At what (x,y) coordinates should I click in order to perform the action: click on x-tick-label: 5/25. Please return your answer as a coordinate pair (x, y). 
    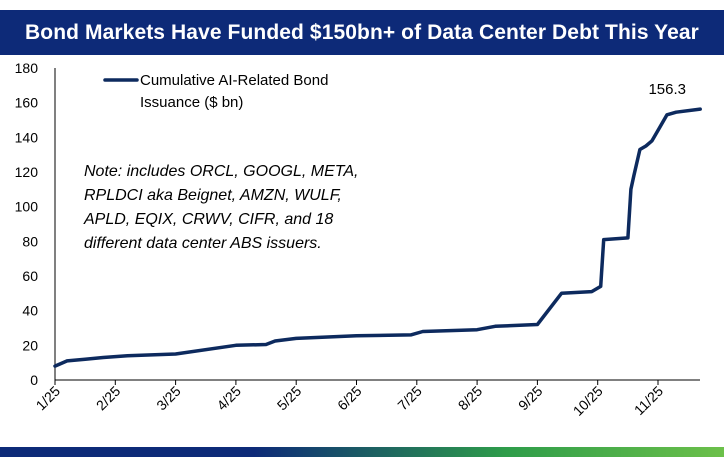
    Looking at the image, I should click on (289, 398).